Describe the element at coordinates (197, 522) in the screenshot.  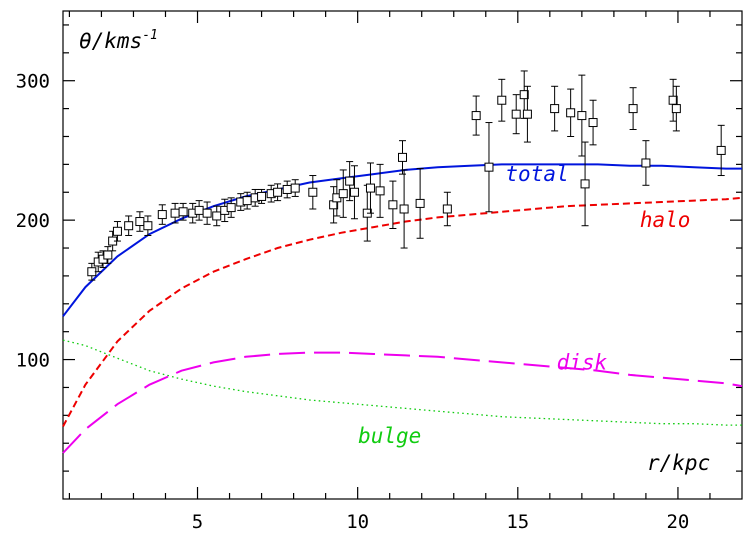
I see `x-tick-label: 5` at that location.